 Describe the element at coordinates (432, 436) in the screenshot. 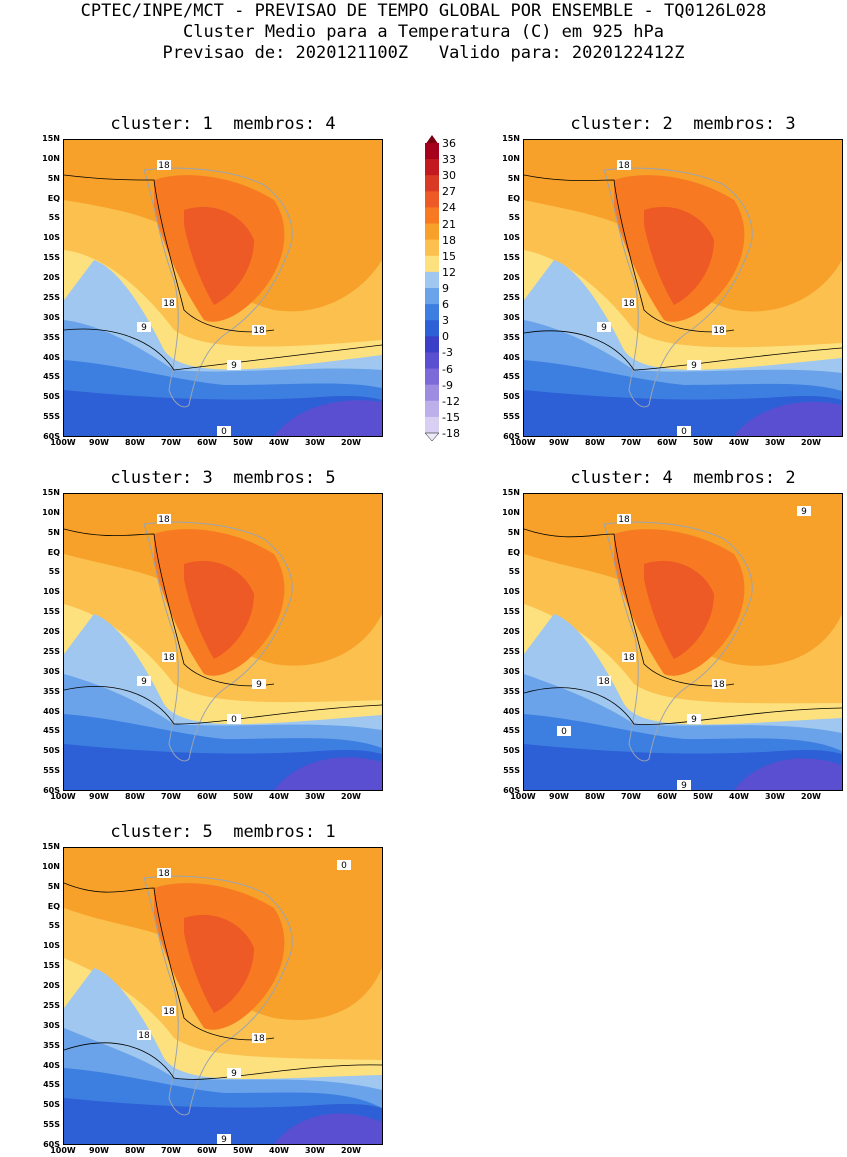

I see `colorbar-arrow-bottom` at that location.